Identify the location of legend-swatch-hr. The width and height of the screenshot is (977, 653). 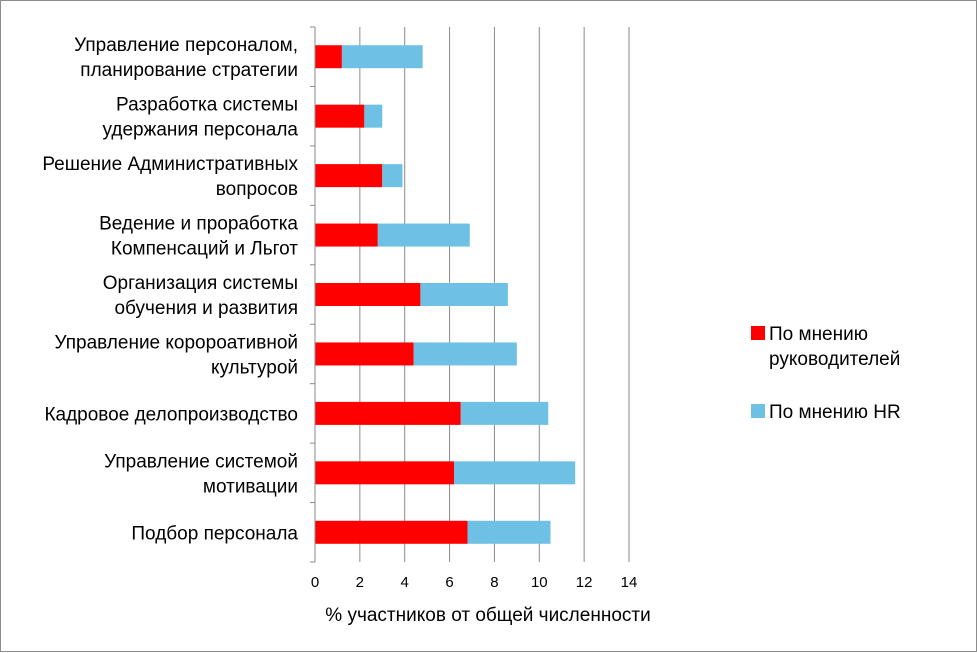
(758, 411).